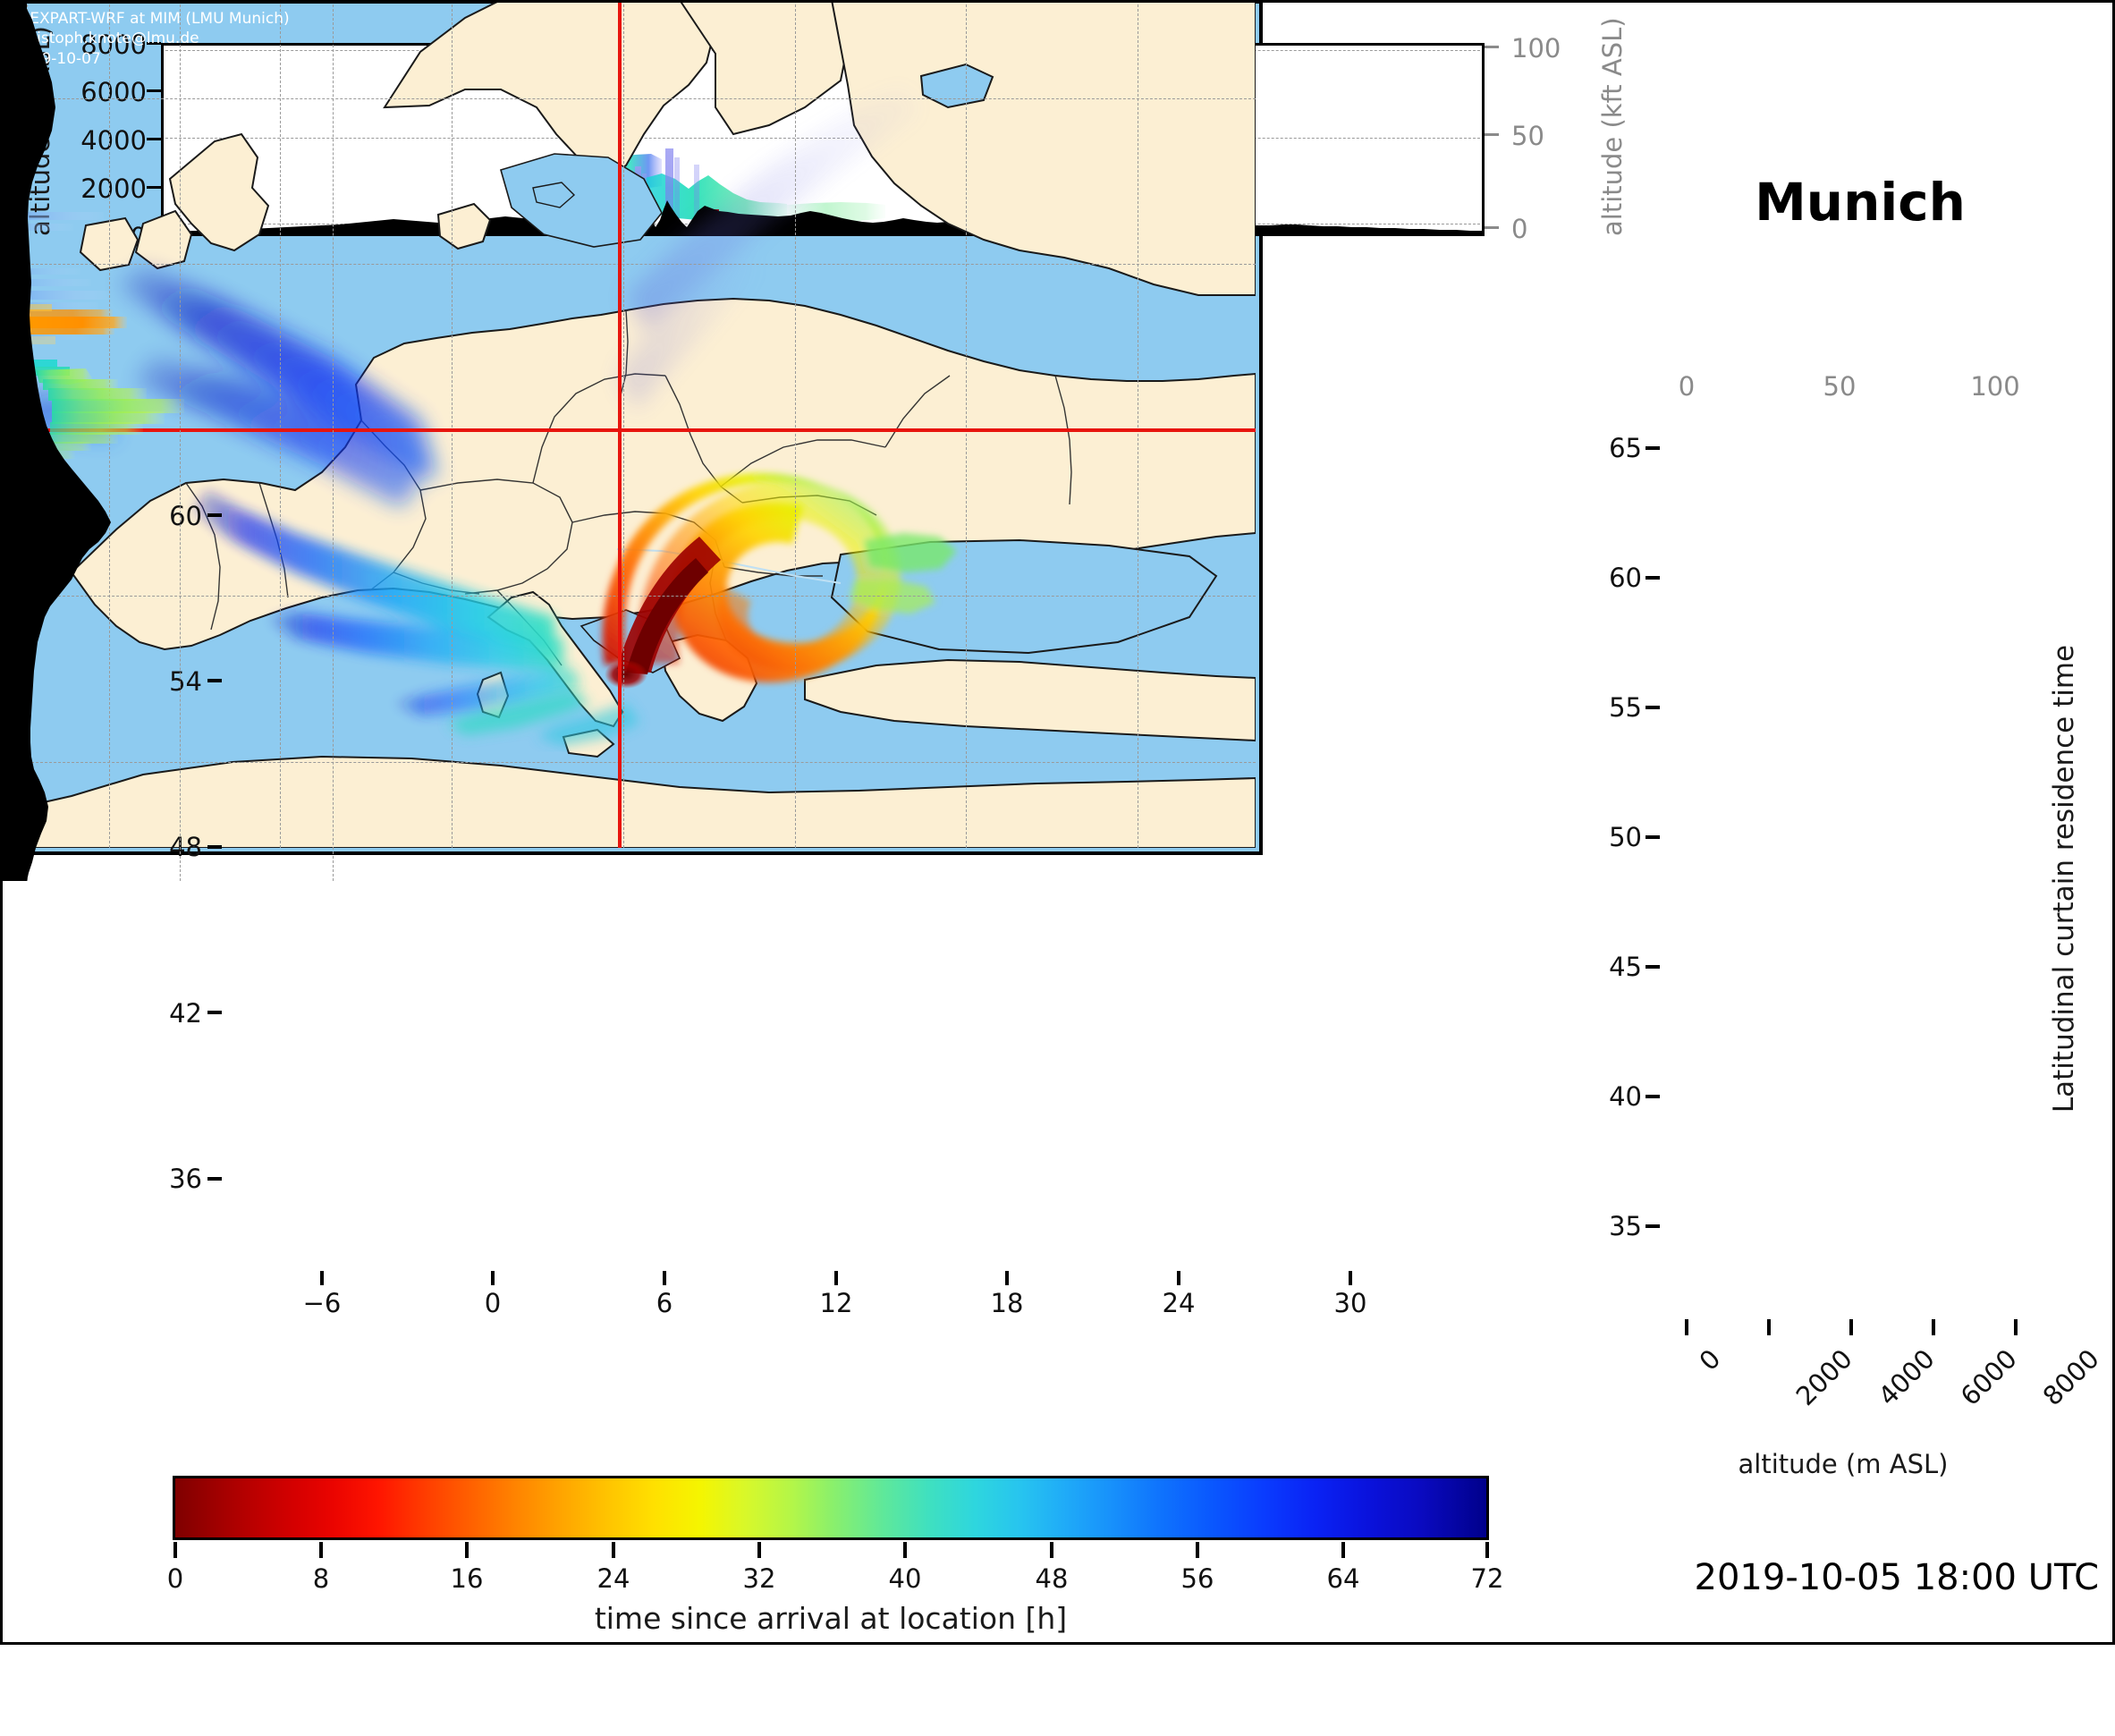 Image resolution: width=2115 pixels, height=1736 pixels. Describe the element at coordinates (321, 1578) in the screenshot. I see `colorbar-tick-8: 8` at that location.